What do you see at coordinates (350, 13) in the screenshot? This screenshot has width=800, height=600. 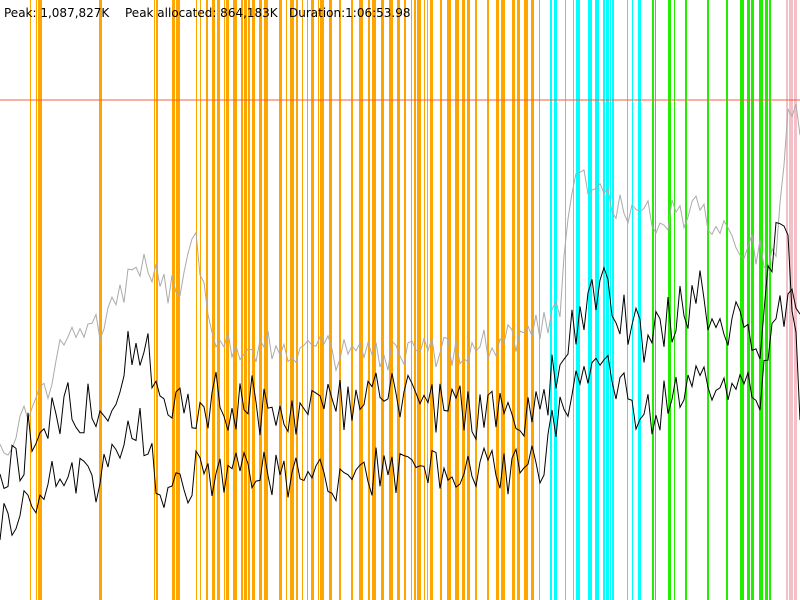 I see `duration-label: Duration:1:06:53.98` at bounding box center [350, 13].